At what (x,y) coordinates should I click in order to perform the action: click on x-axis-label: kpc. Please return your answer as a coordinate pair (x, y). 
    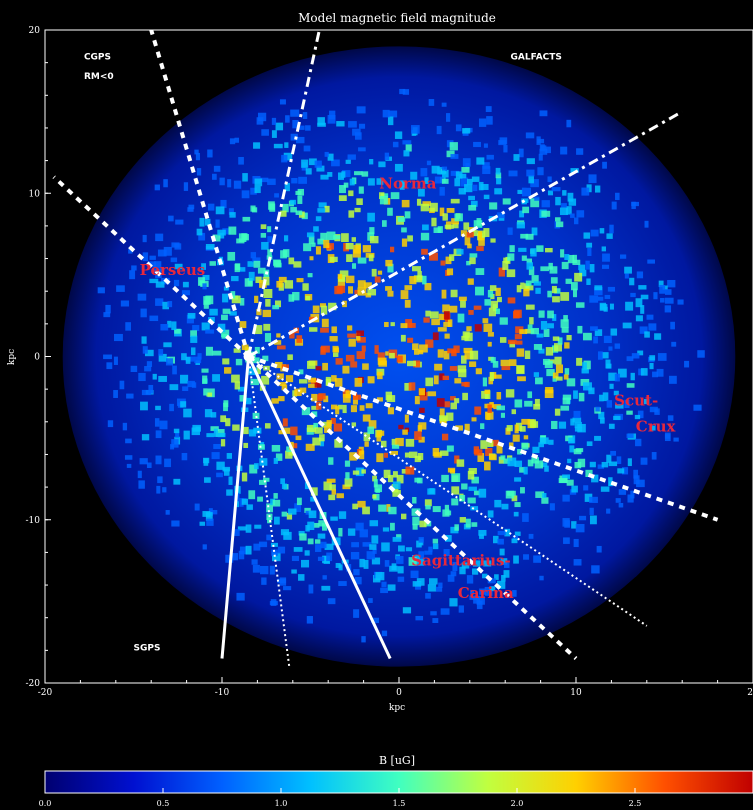
    Looking at the image, I should click on (397, 708).